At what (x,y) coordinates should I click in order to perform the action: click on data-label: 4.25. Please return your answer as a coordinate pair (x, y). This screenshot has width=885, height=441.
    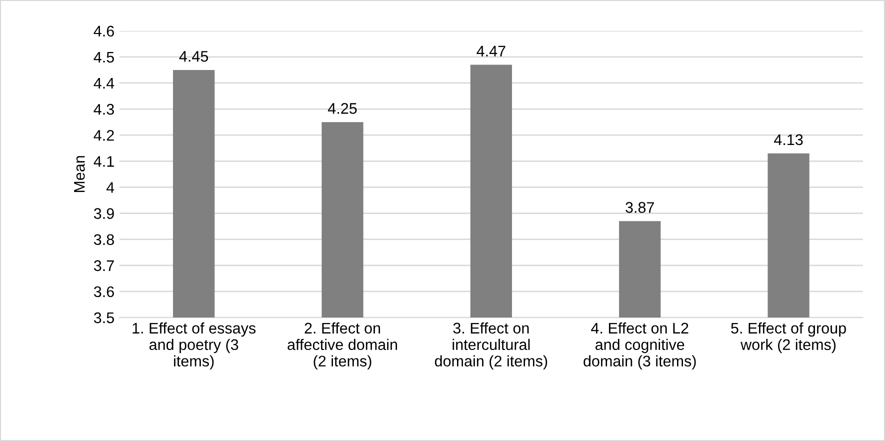
    Looking at the image, I should click on (342, 108).